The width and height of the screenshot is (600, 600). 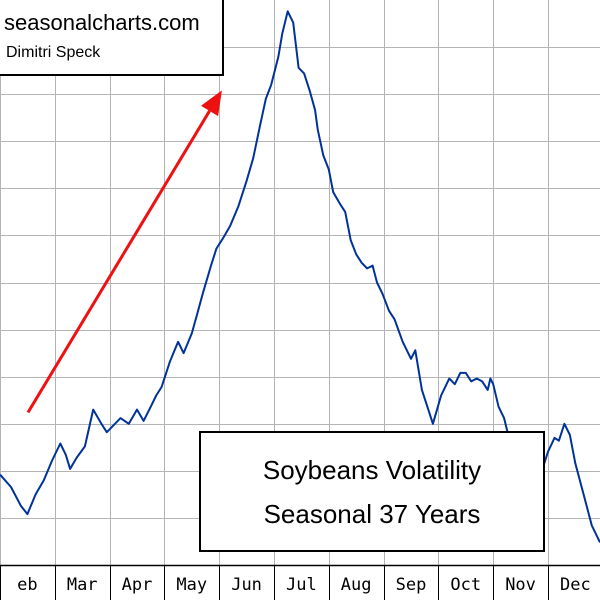 What do you see at coordinates (372, 469) in the screenshot?
I see `chart-title-line-1: Soybeans Volatility` at bounding box center [372, 469].